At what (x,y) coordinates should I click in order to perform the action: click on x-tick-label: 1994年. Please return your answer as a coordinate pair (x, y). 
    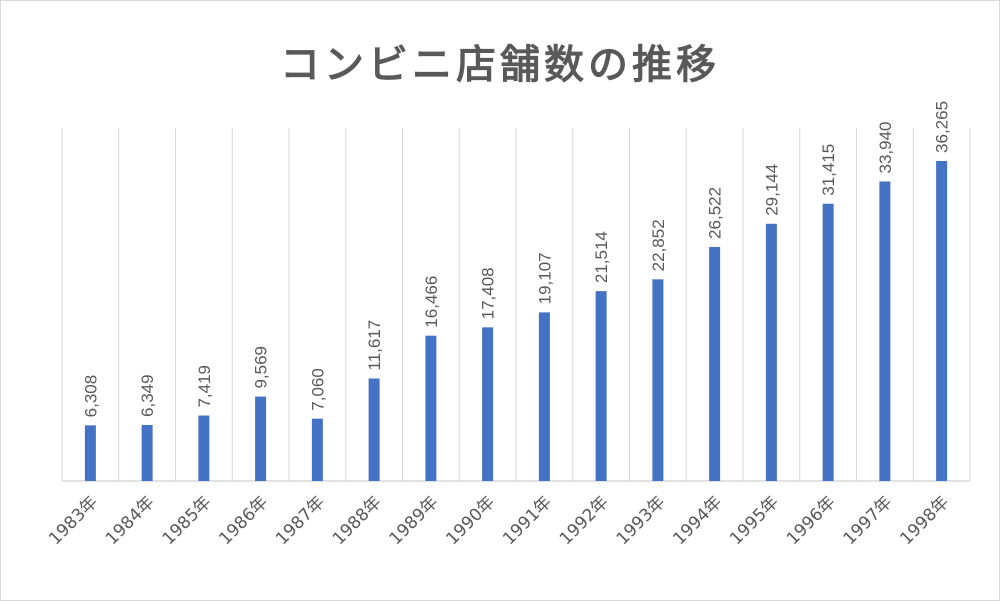
    Looking at the image, I should click on (697, 520).